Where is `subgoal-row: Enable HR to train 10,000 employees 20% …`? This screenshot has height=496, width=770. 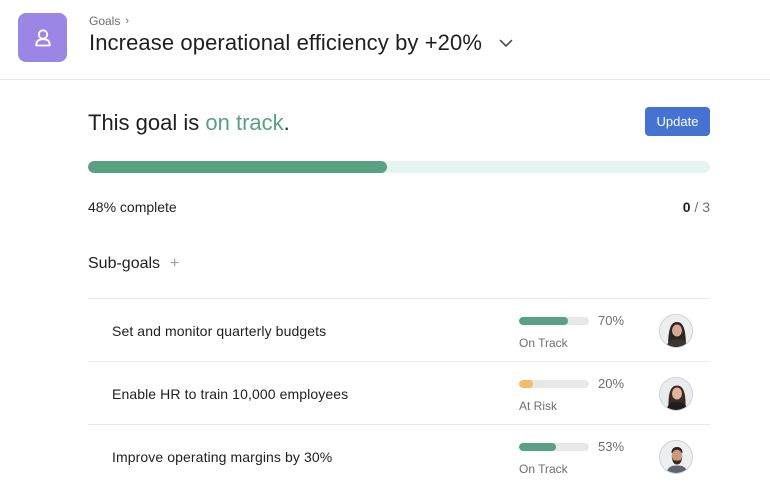 subgoal-row: Enable HR to train 10,000 employees 20% … is located at coordinates (399, 392).